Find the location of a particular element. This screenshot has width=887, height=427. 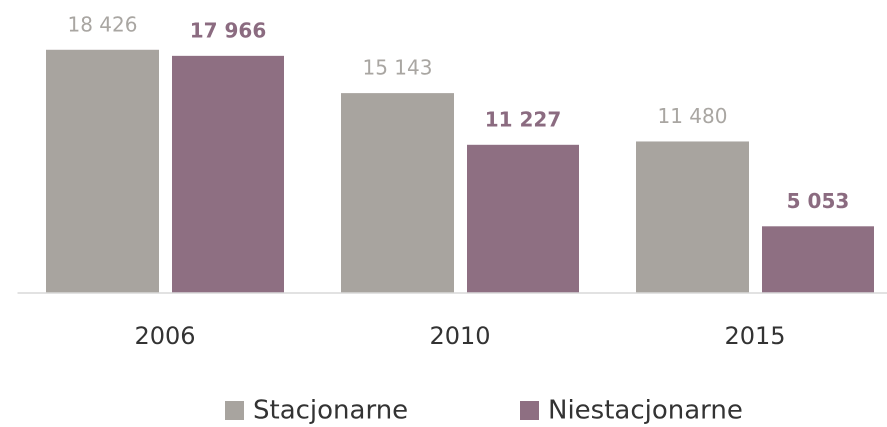

value-label: 15 143 is located at coordinates (398, 68).